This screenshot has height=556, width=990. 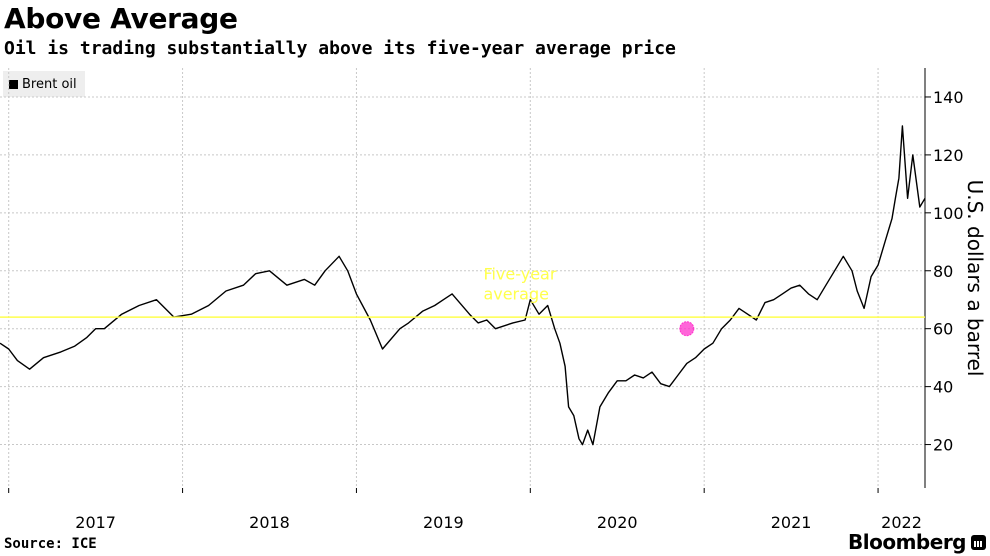 What do you see at coordinates (943, 387) in the screenshot?
I see `y-tick-label-40: 40` at bounding box center [943, 387].